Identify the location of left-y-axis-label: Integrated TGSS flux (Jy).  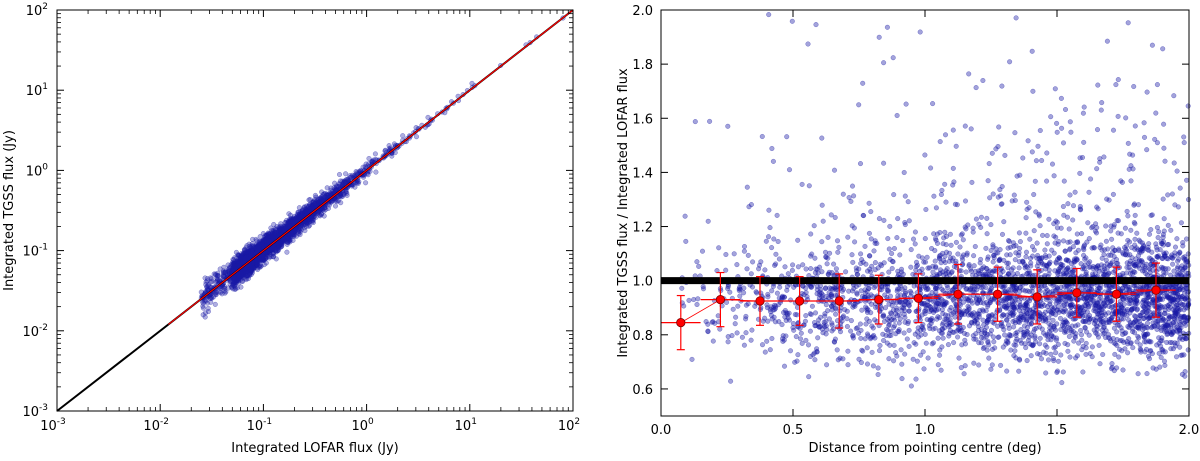
(9, 210).